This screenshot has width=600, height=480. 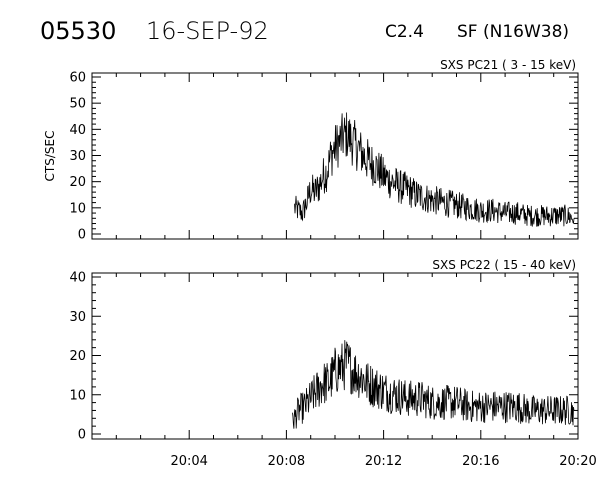 What do you see at coordinates (50, 156) in the screenshot?
I see `y-axis-label: CTS/SEC` at bounding box center [50, 156].